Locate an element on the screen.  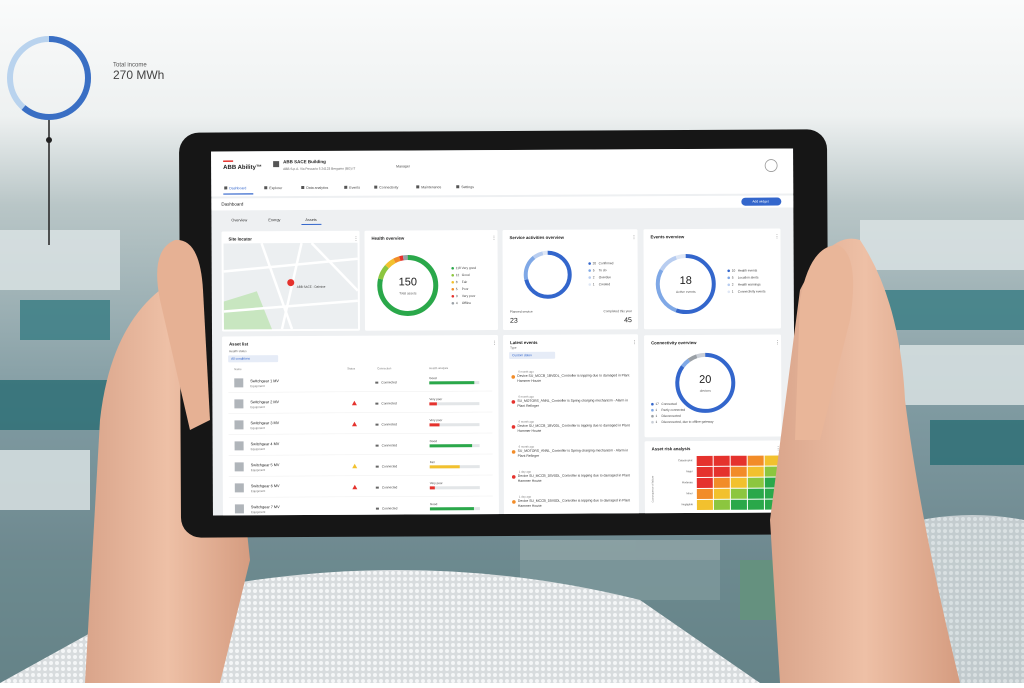
map-pin-label: ABB SACE - Dalmine is located at coordinates (311, 287).